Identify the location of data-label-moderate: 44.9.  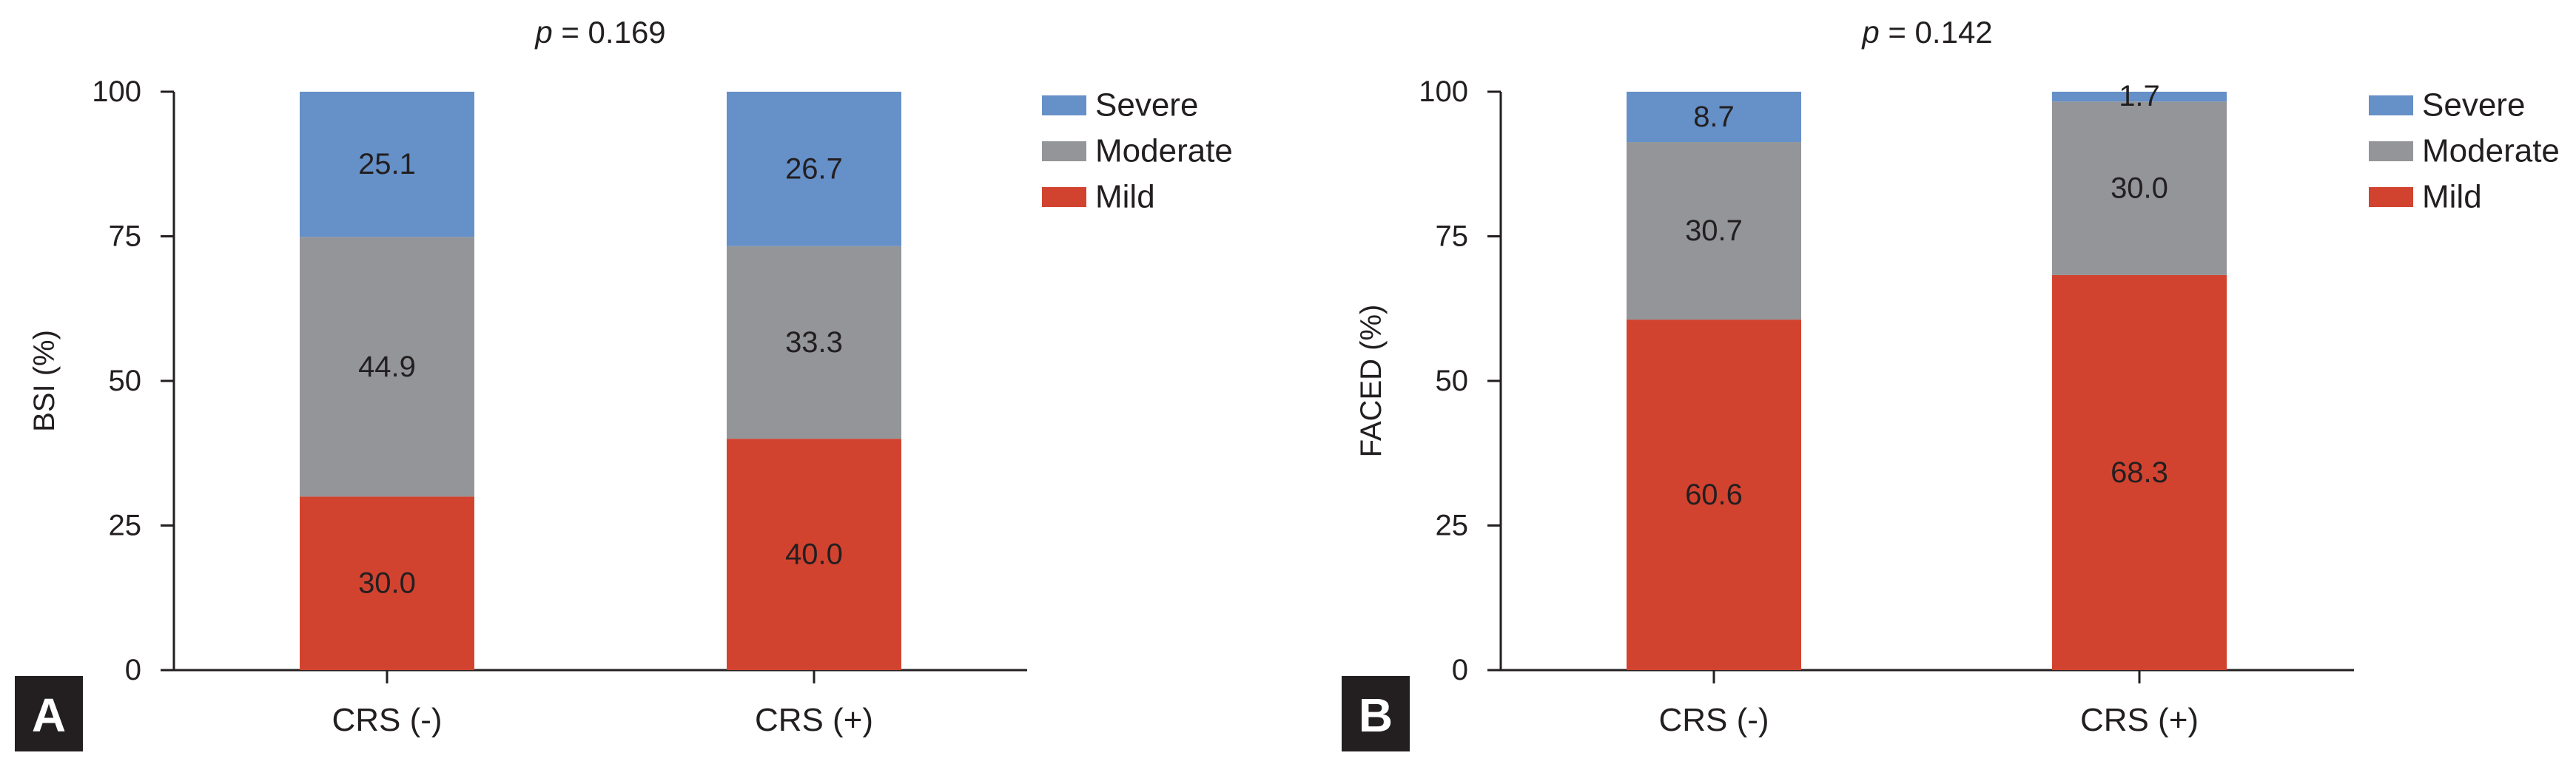
(387, 367).